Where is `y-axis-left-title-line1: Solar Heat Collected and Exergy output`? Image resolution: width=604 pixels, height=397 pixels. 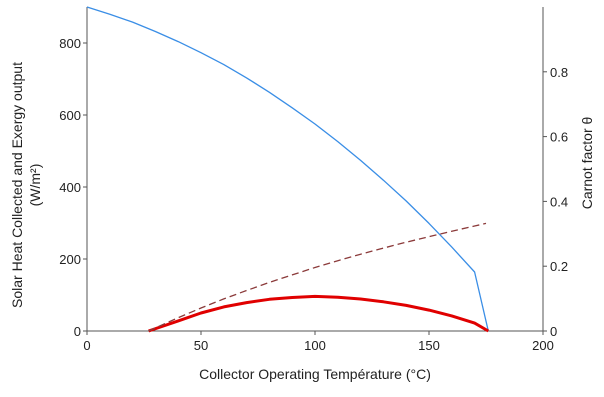
y-axis-left-title-line1: Solar Heat Collected and Exergy output is located at coordinates (17, 185).